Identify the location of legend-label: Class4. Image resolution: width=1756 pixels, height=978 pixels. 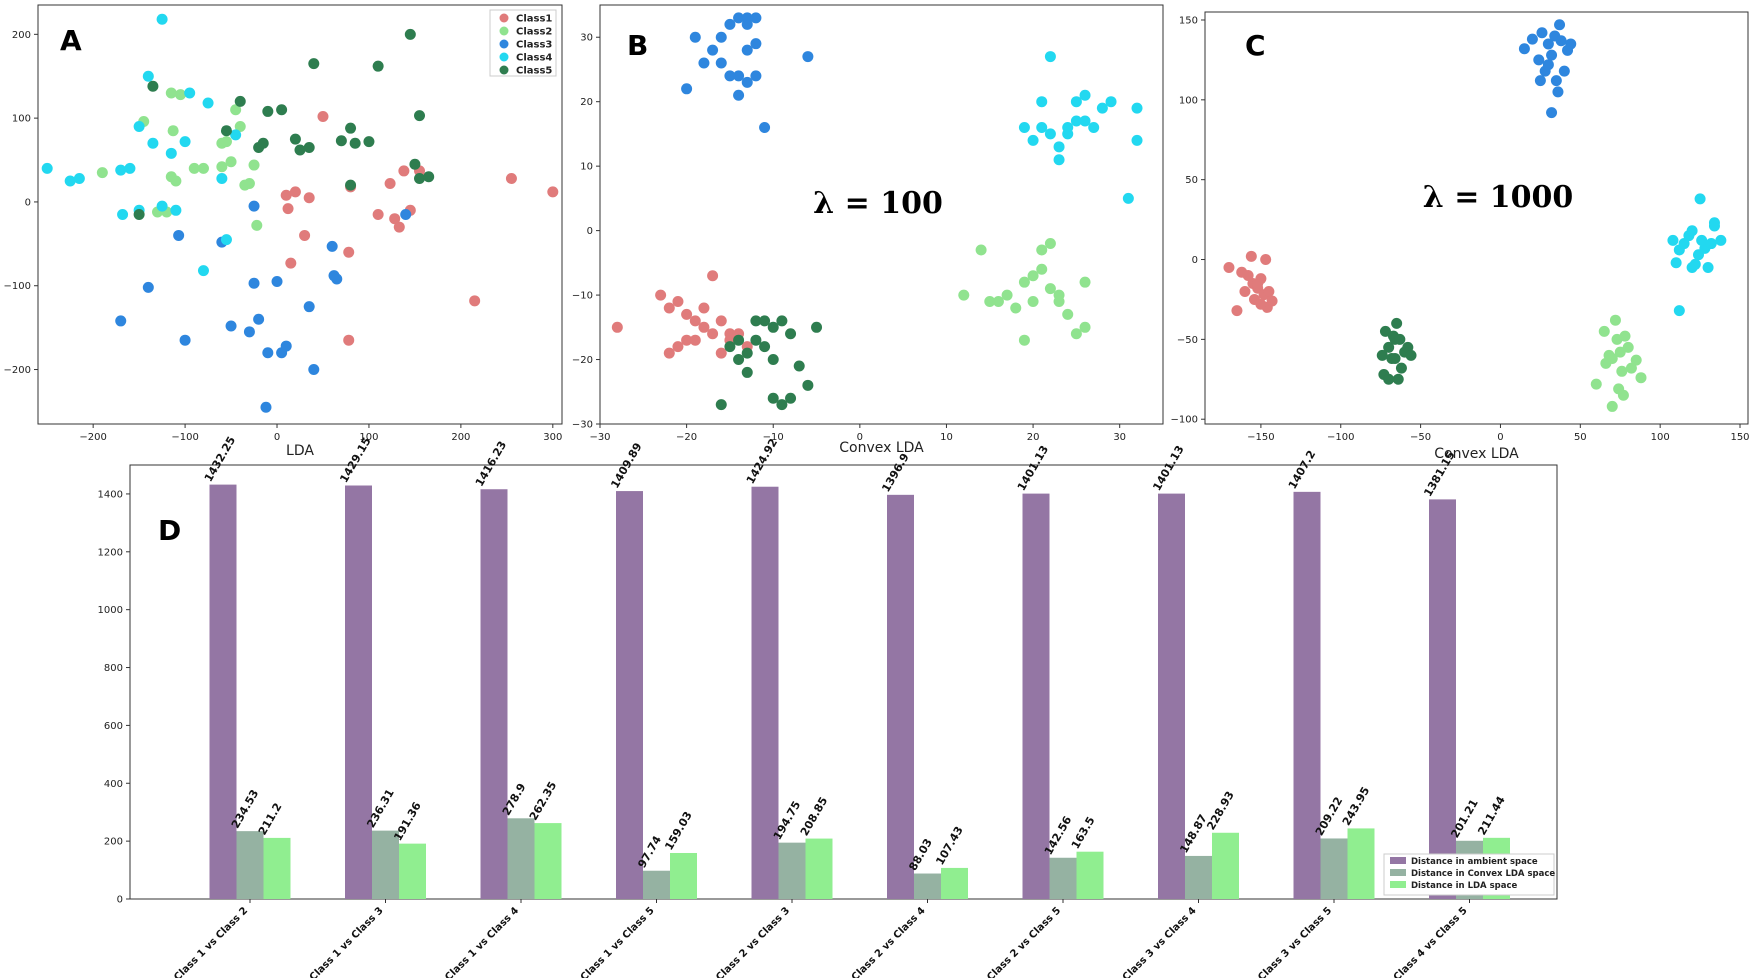
(534, 58).